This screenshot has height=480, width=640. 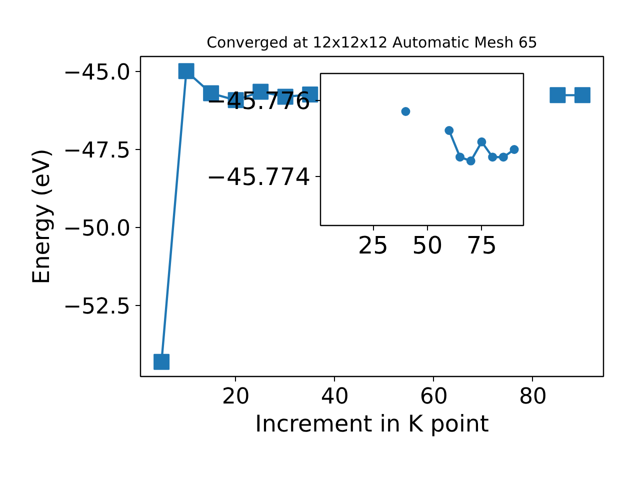 What do you see at coordinates (481, 246) in the screenshot?
I see `x-tick-label: 75` at bounding box center [481, 246].